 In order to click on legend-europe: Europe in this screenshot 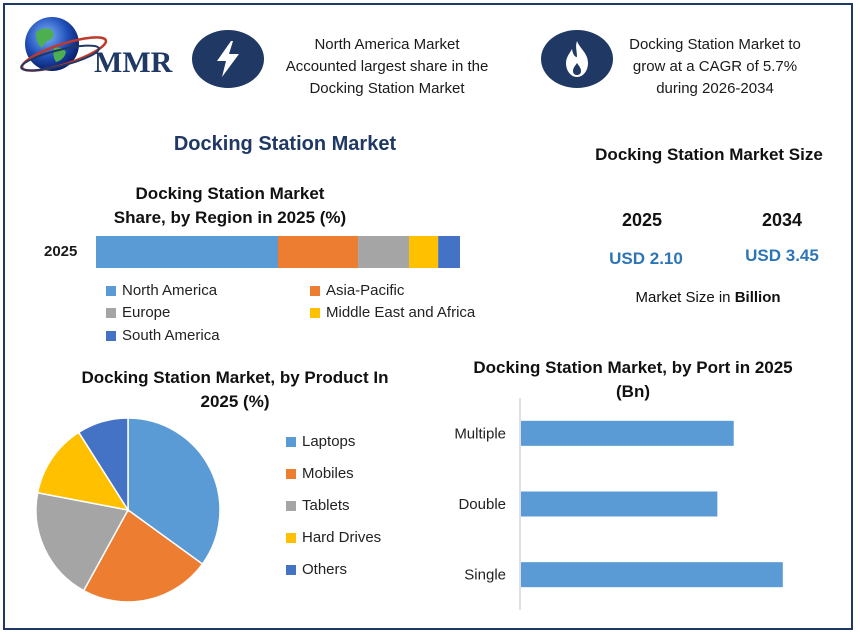, I will do `click(138, 312)`.